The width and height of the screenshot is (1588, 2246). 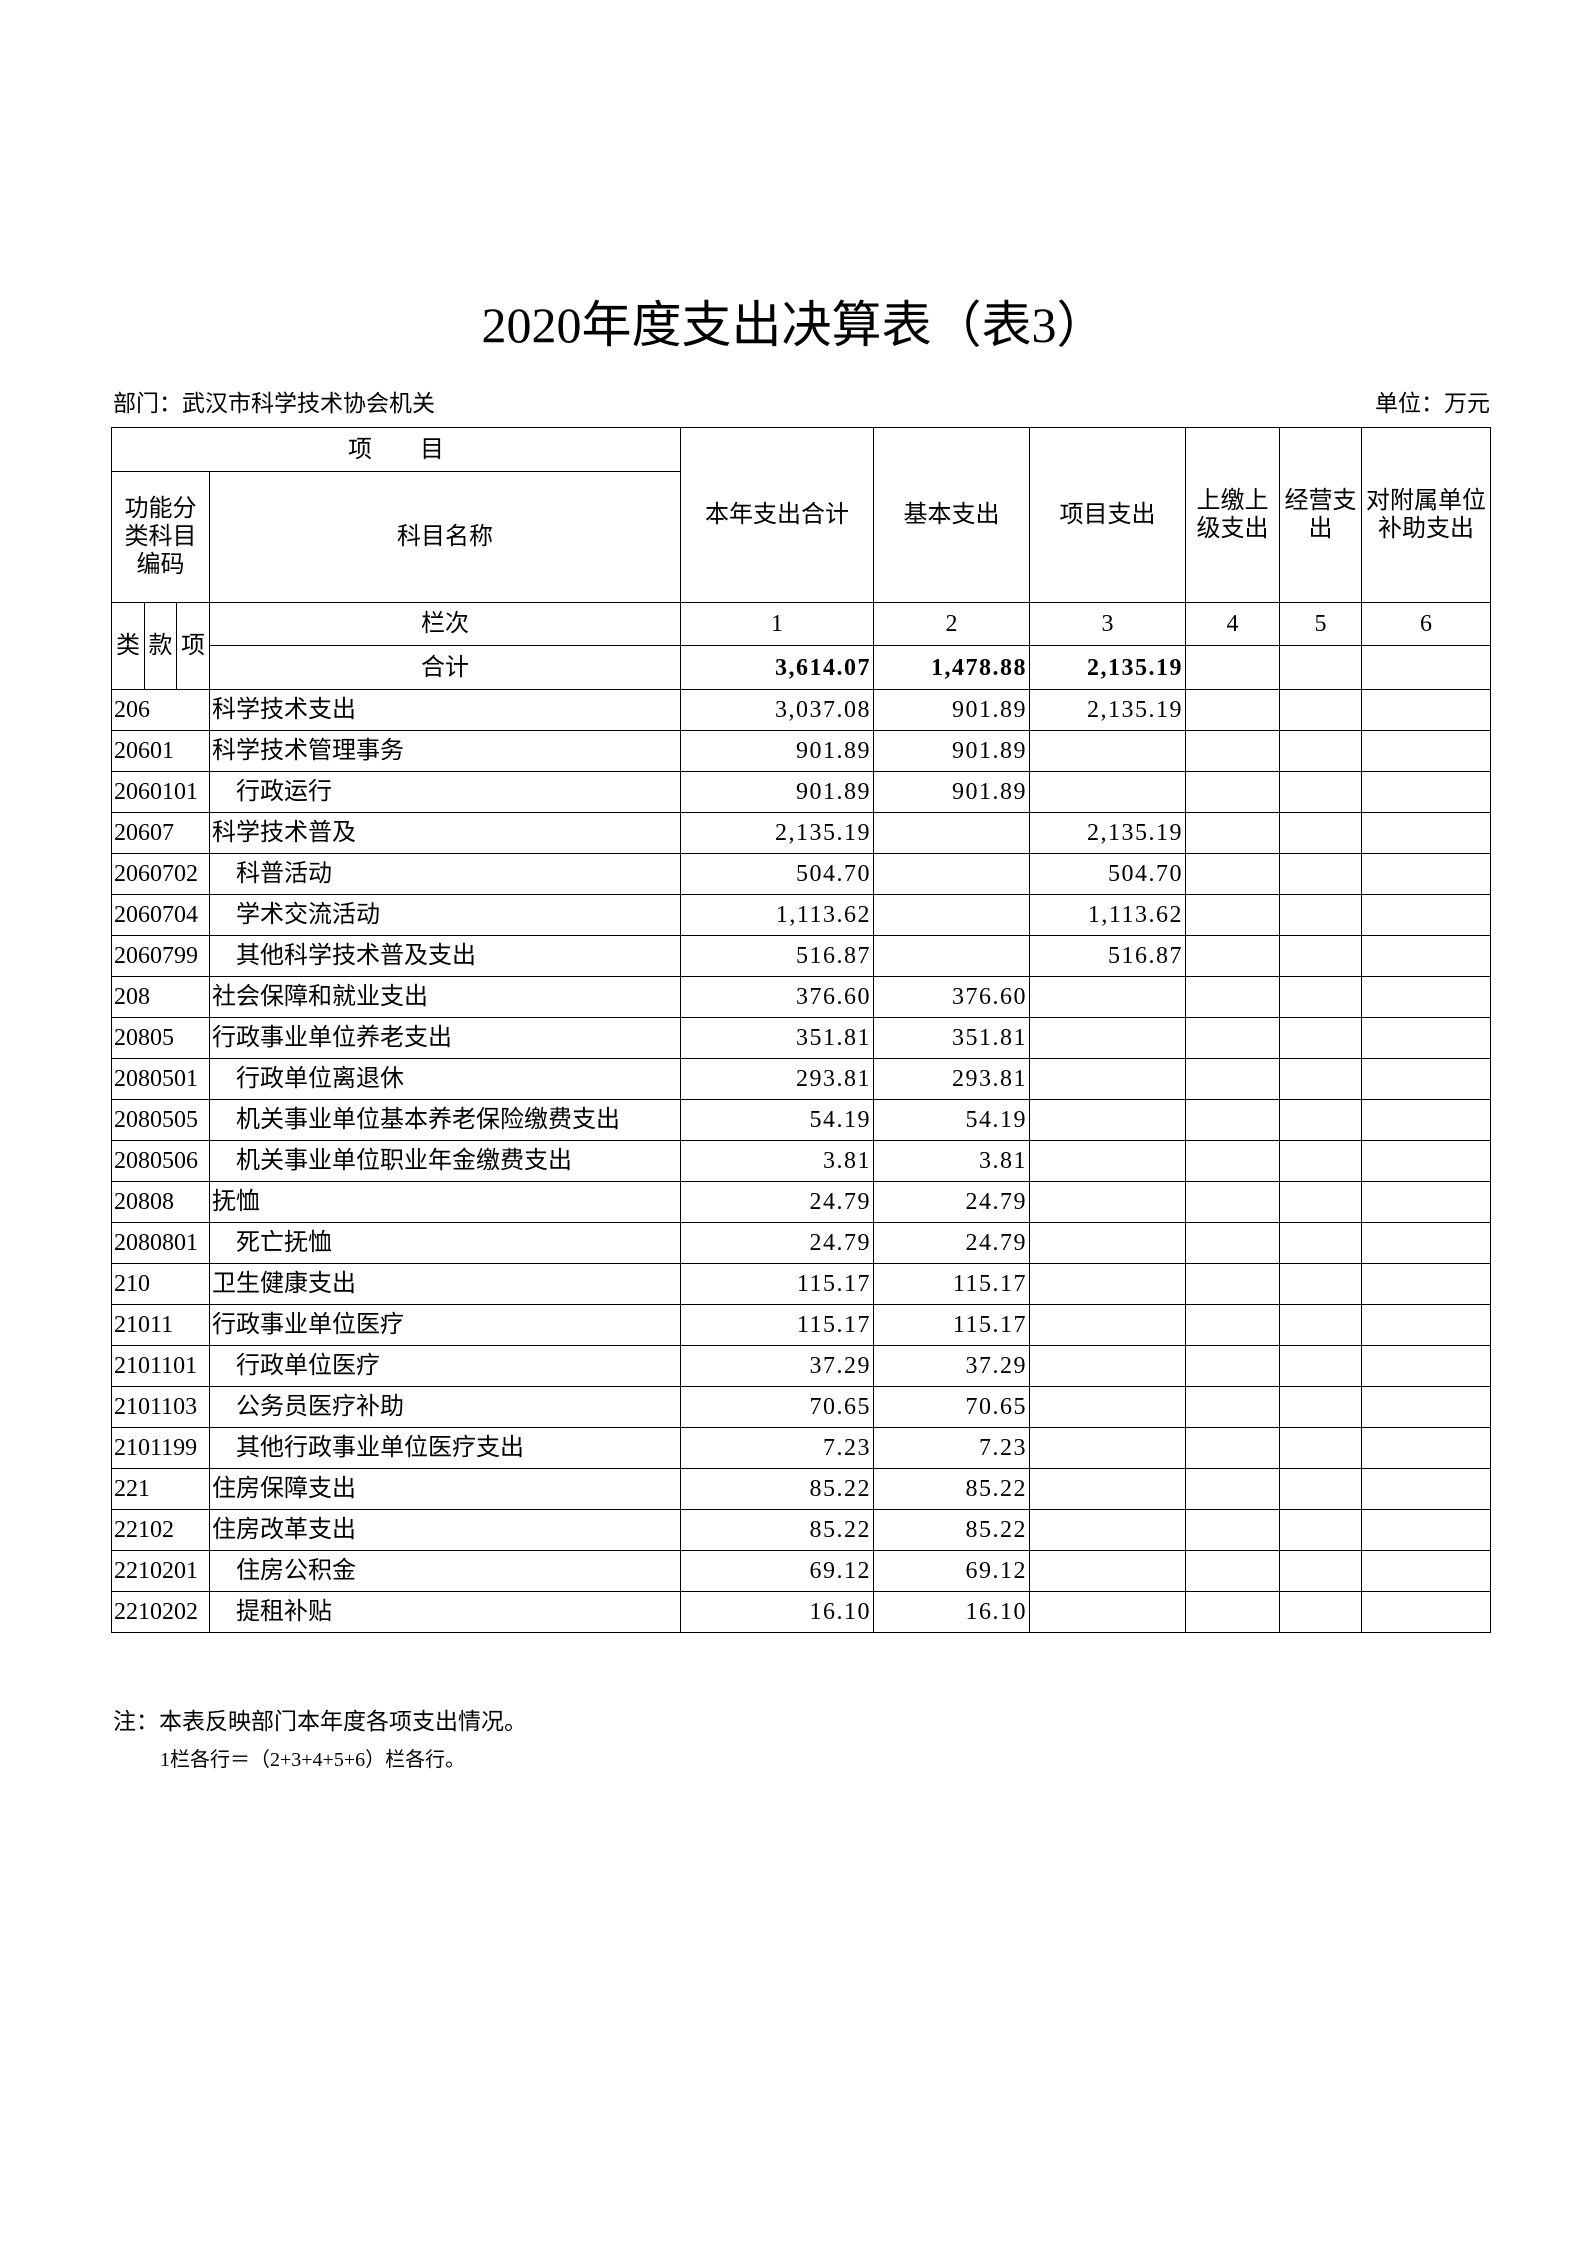 I want to click on cell-code: 20808, so click(x=160, y=1202).